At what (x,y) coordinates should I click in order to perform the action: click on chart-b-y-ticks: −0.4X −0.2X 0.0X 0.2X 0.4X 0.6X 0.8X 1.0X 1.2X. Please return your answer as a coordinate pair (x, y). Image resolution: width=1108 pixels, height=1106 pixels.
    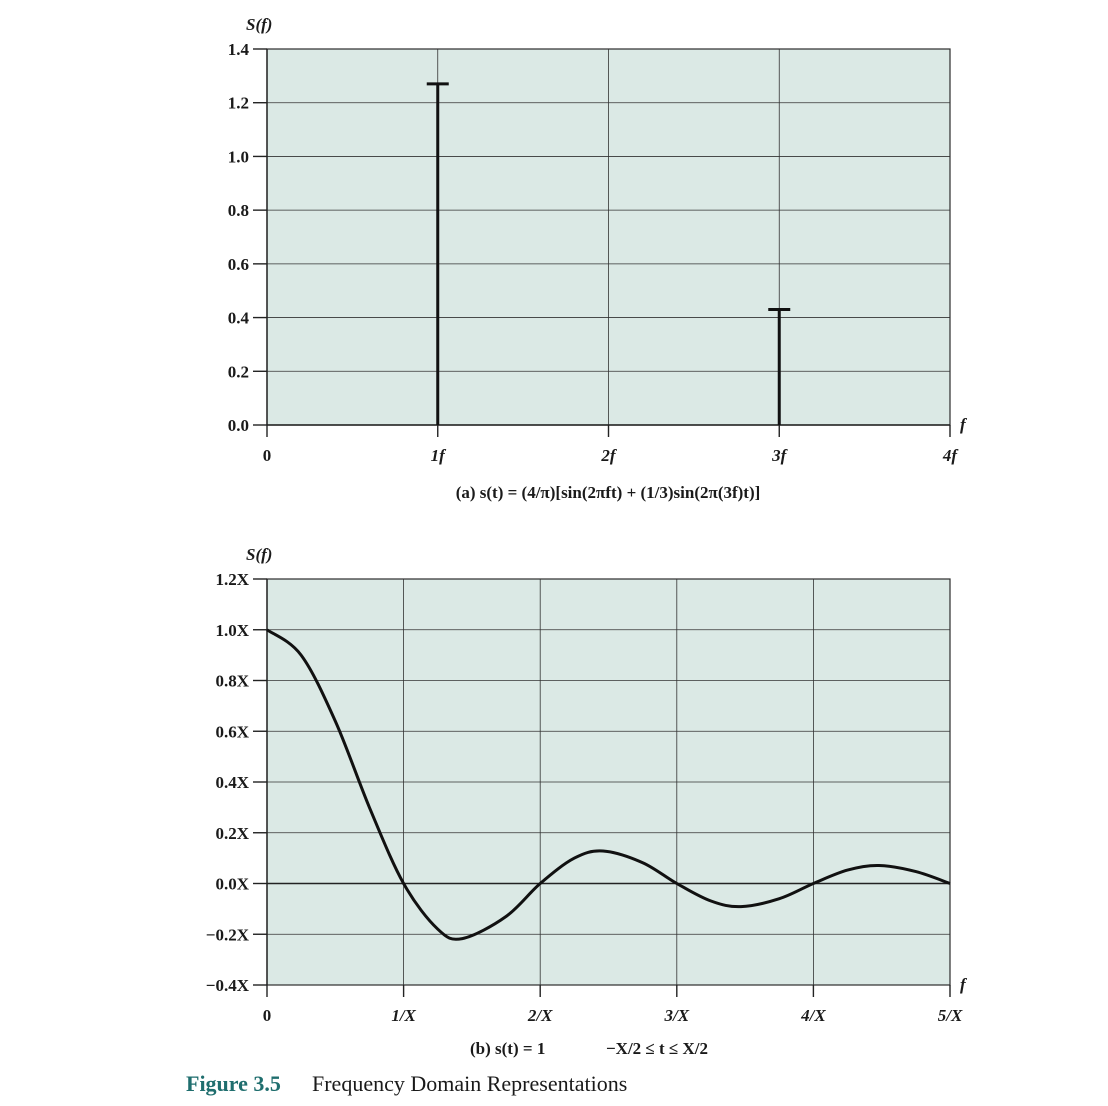
    Looking at the image, I should click on (236, 782).